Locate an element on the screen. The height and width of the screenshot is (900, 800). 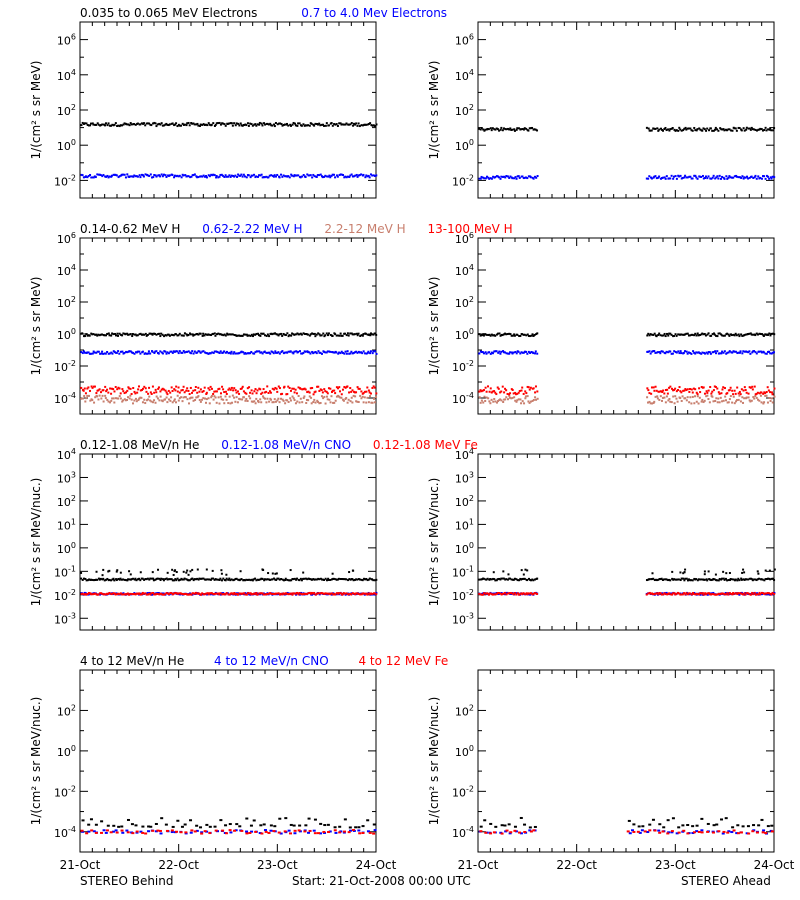
plot-frame is located at coordinates (626, 542).